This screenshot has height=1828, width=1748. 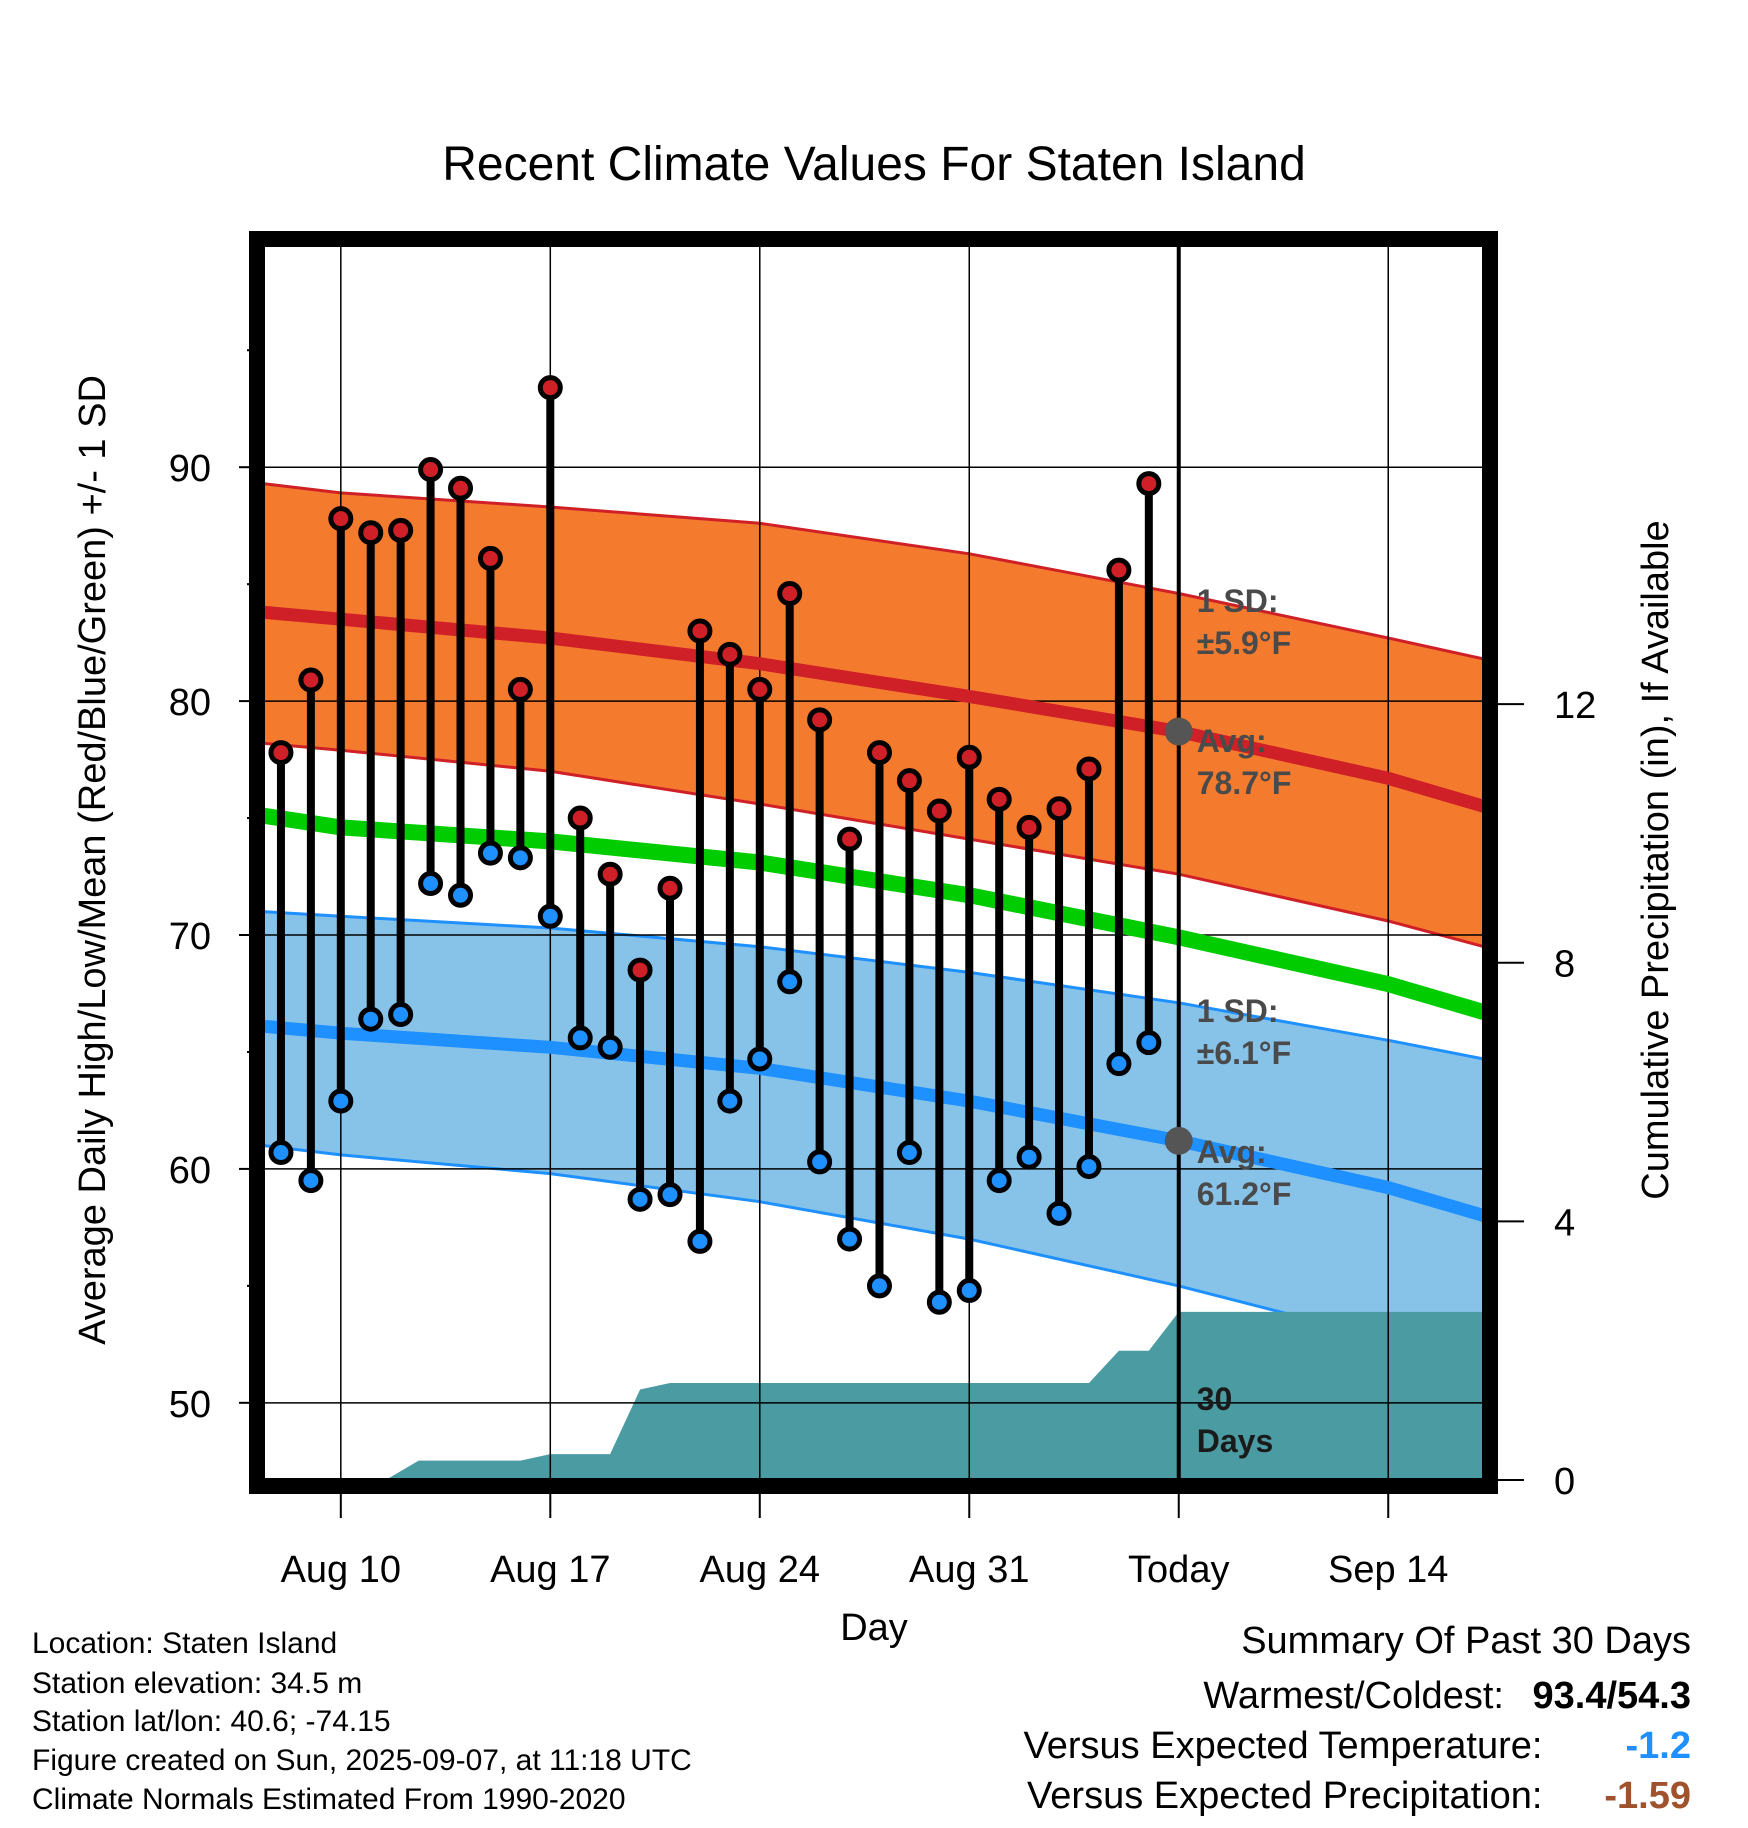 I want to click on summary-warmest-value: 93.4/54.3, so click(x=1611, y=1696).